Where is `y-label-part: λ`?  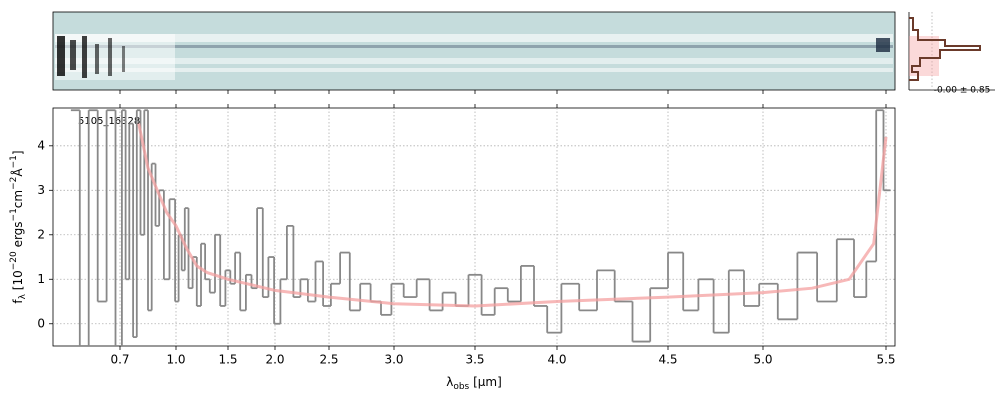
y-label-part: λ is located at coordinates (23, 296).